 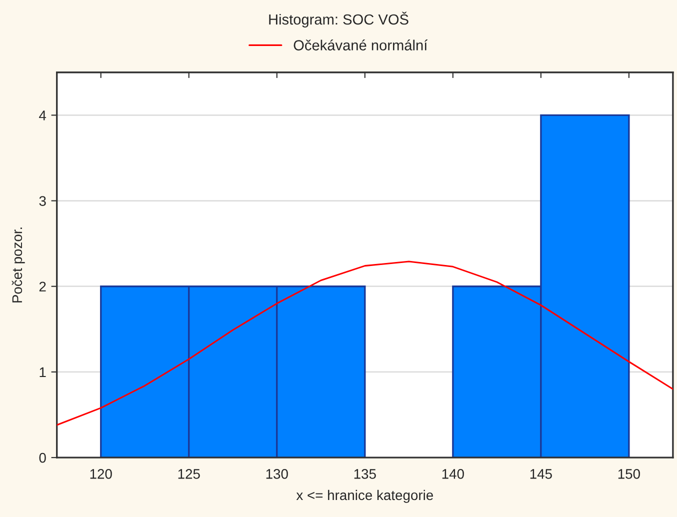 What do you see at coordinates (541, 474) in the screenshot?
I see `x-tick-label: 145` at bounding box center [541, 474].